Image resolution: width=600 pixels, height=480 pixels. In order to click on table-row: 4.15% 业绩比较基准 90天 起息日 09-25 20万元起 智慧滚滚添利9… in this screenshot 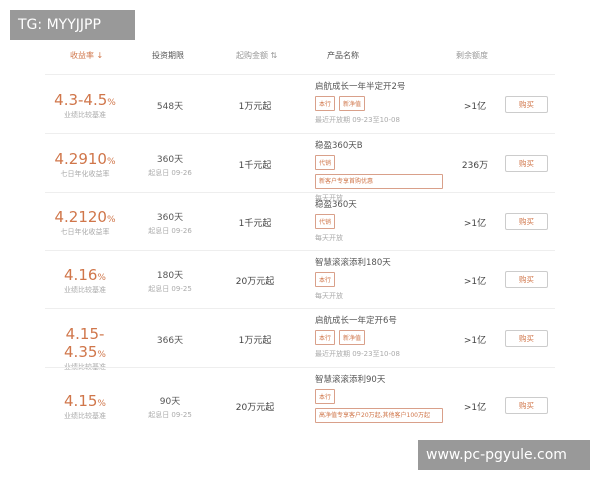, I will do `click(300, 404)`.